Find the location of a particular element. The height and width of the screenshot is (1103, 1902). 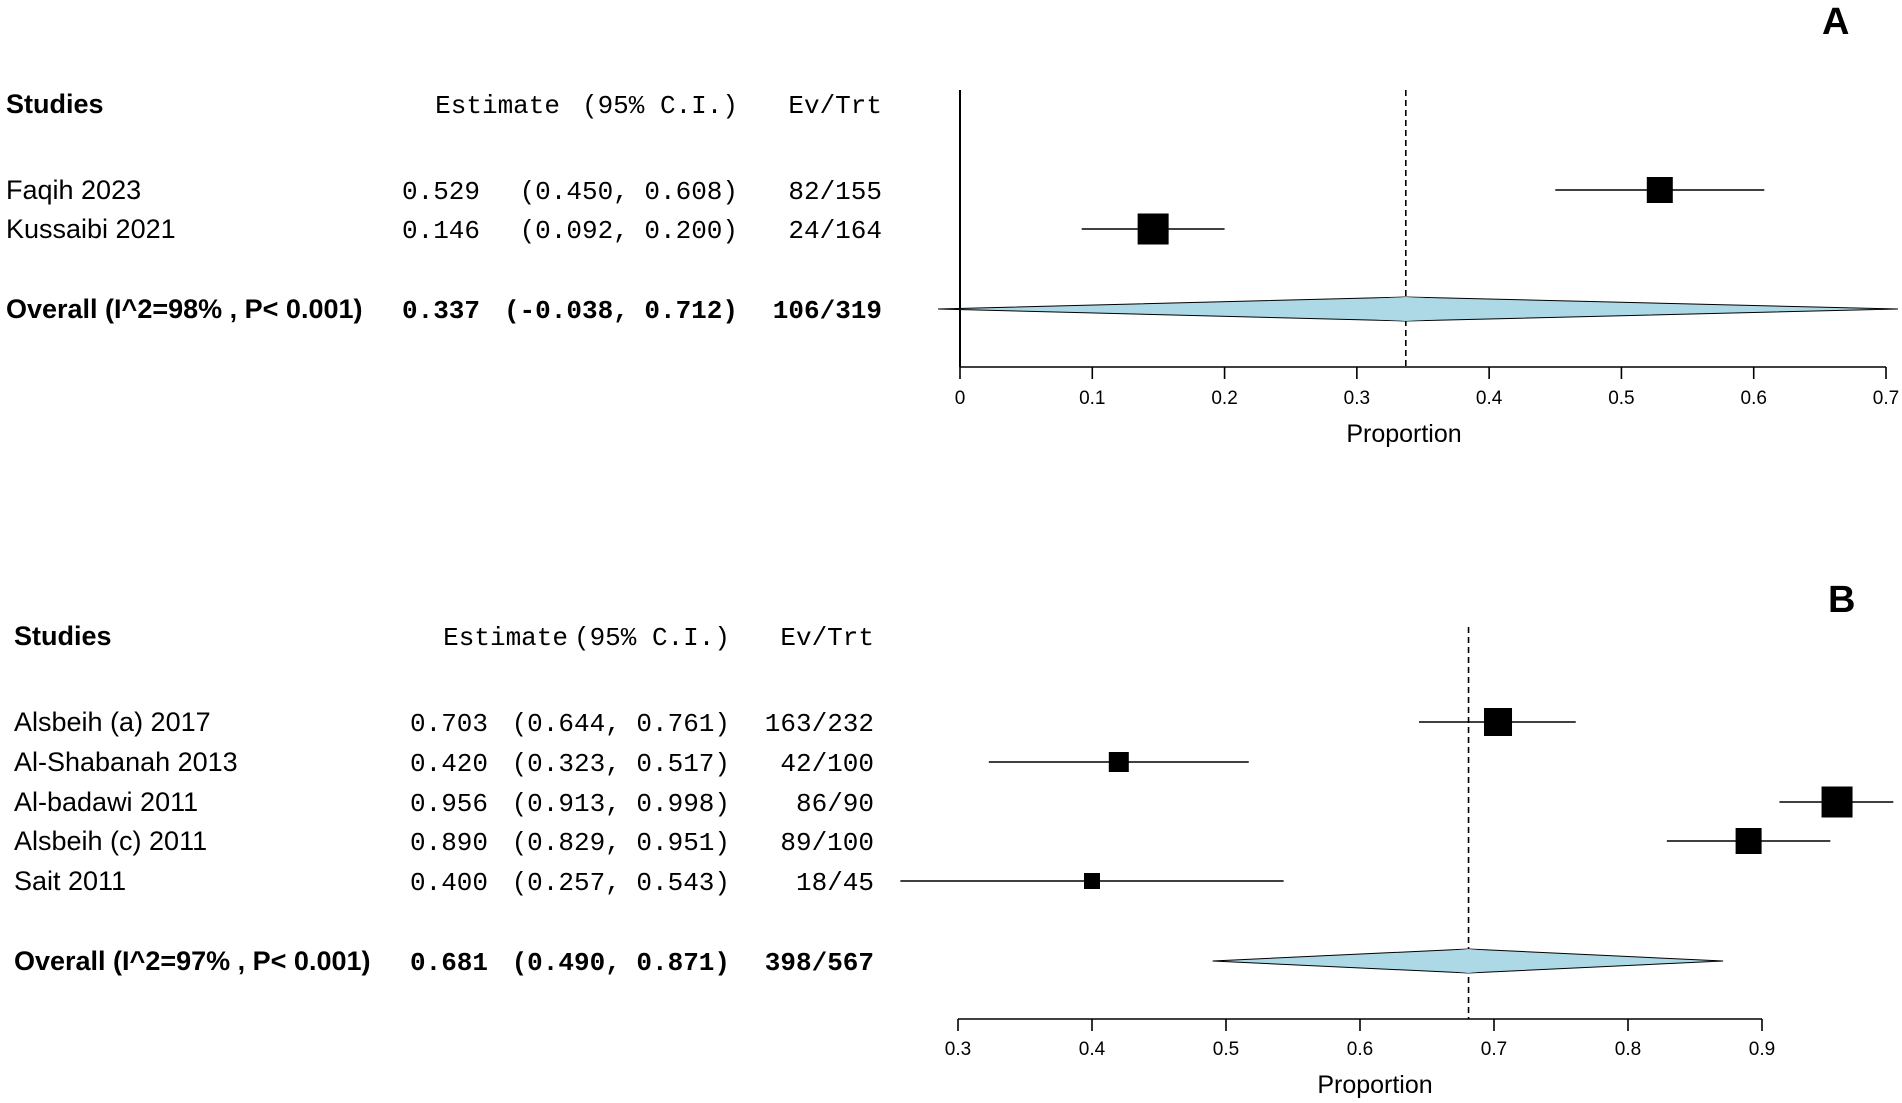

study-estimate: 0.890 is located at coordinates (449, 843).